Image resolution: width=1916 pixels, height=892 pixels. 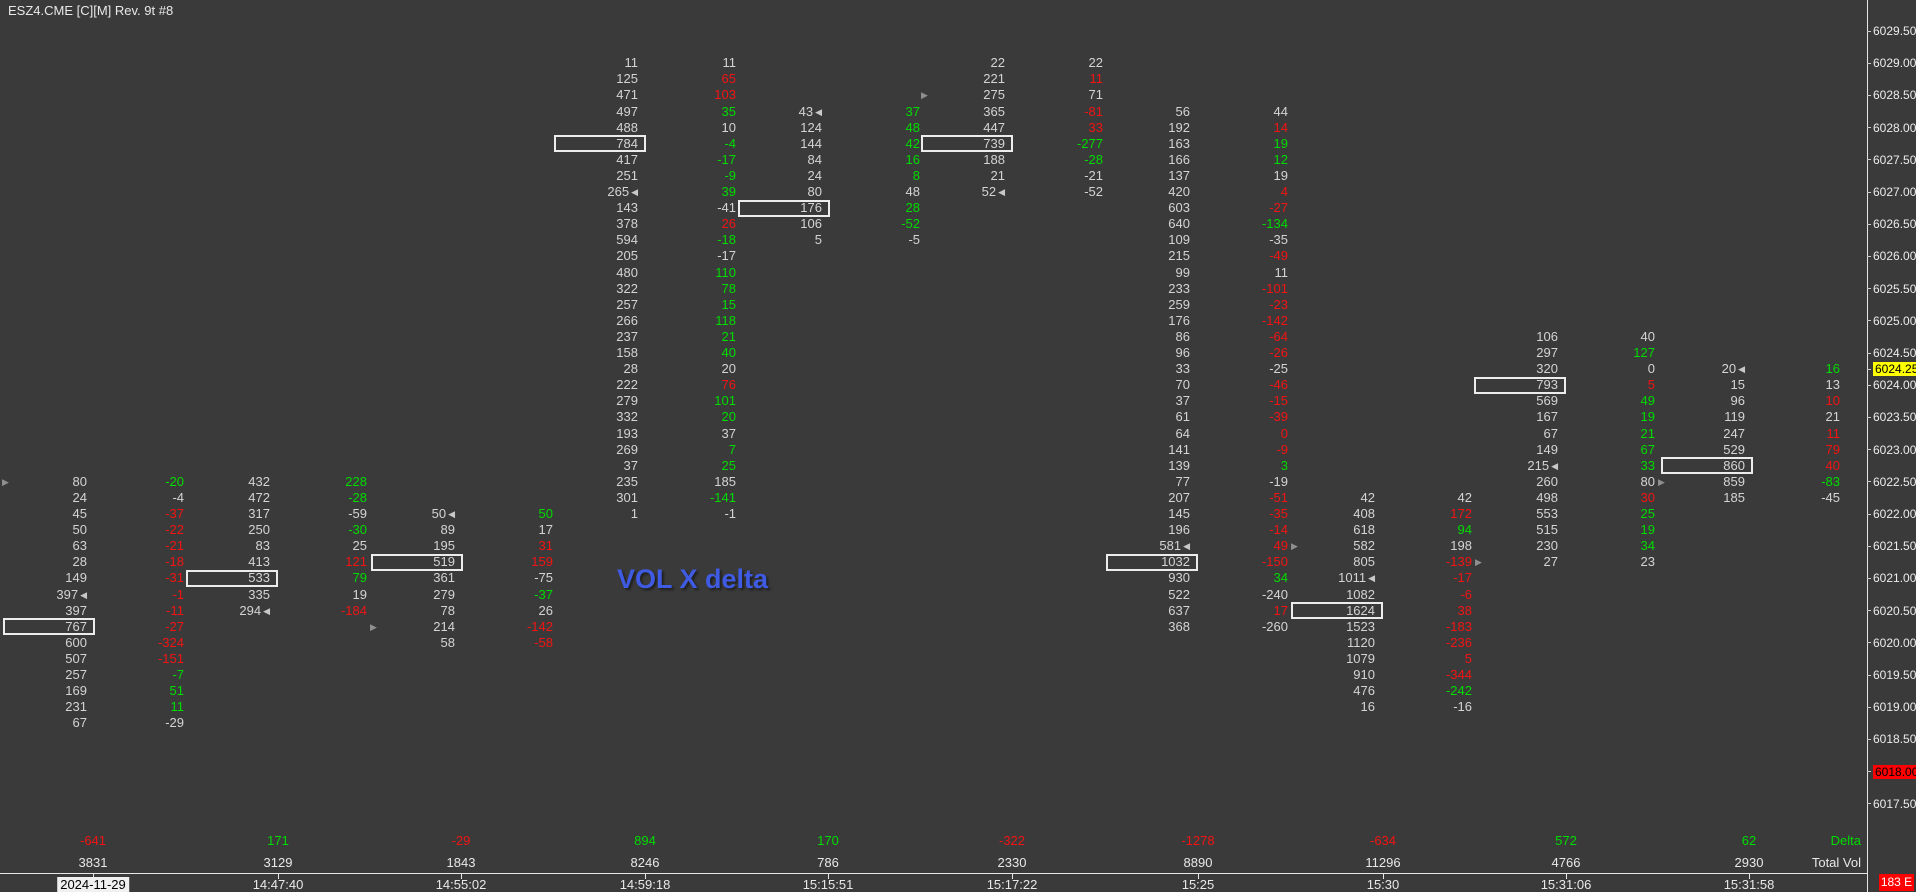 What do you see at coordinates (912, 159) in the screenshot?
I see `delta-cell: 16` at bounding box center [912, 159].